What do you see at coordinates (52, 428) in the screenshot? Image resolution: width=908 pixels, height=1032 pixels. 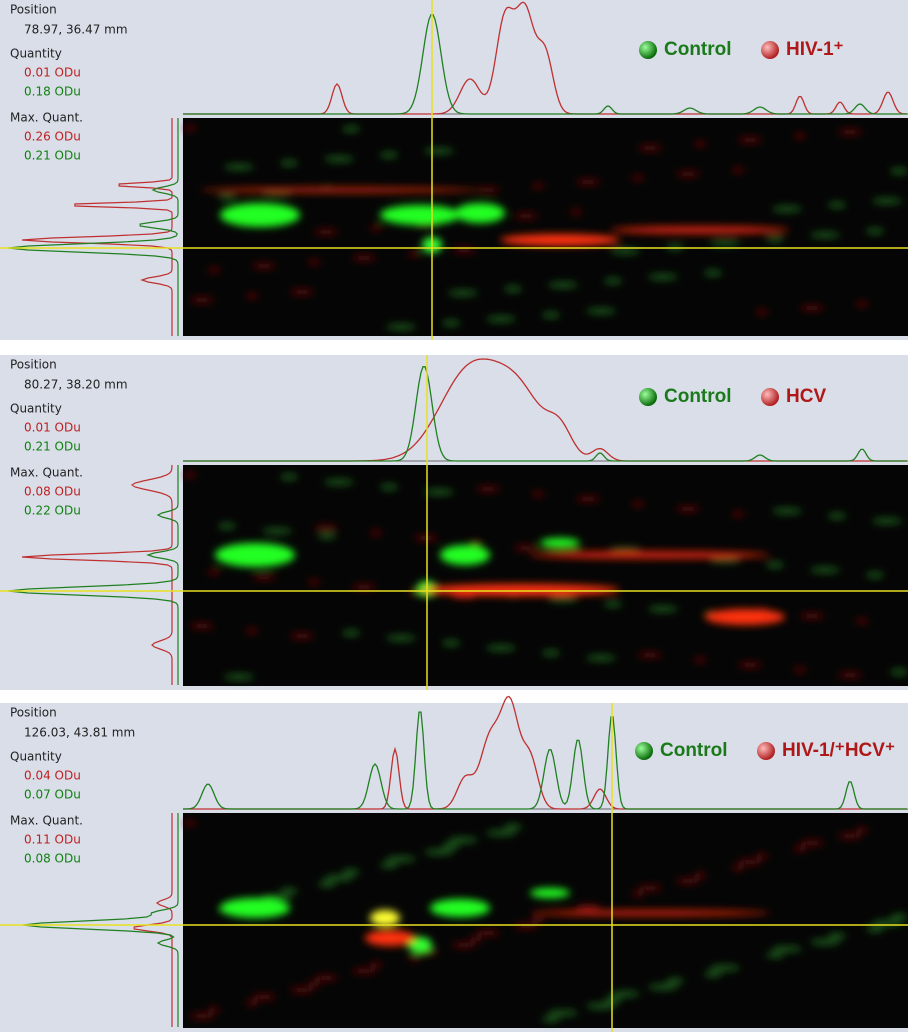 I see `quantity-red: 0.01 ODu` at bounding box center [52, 428].